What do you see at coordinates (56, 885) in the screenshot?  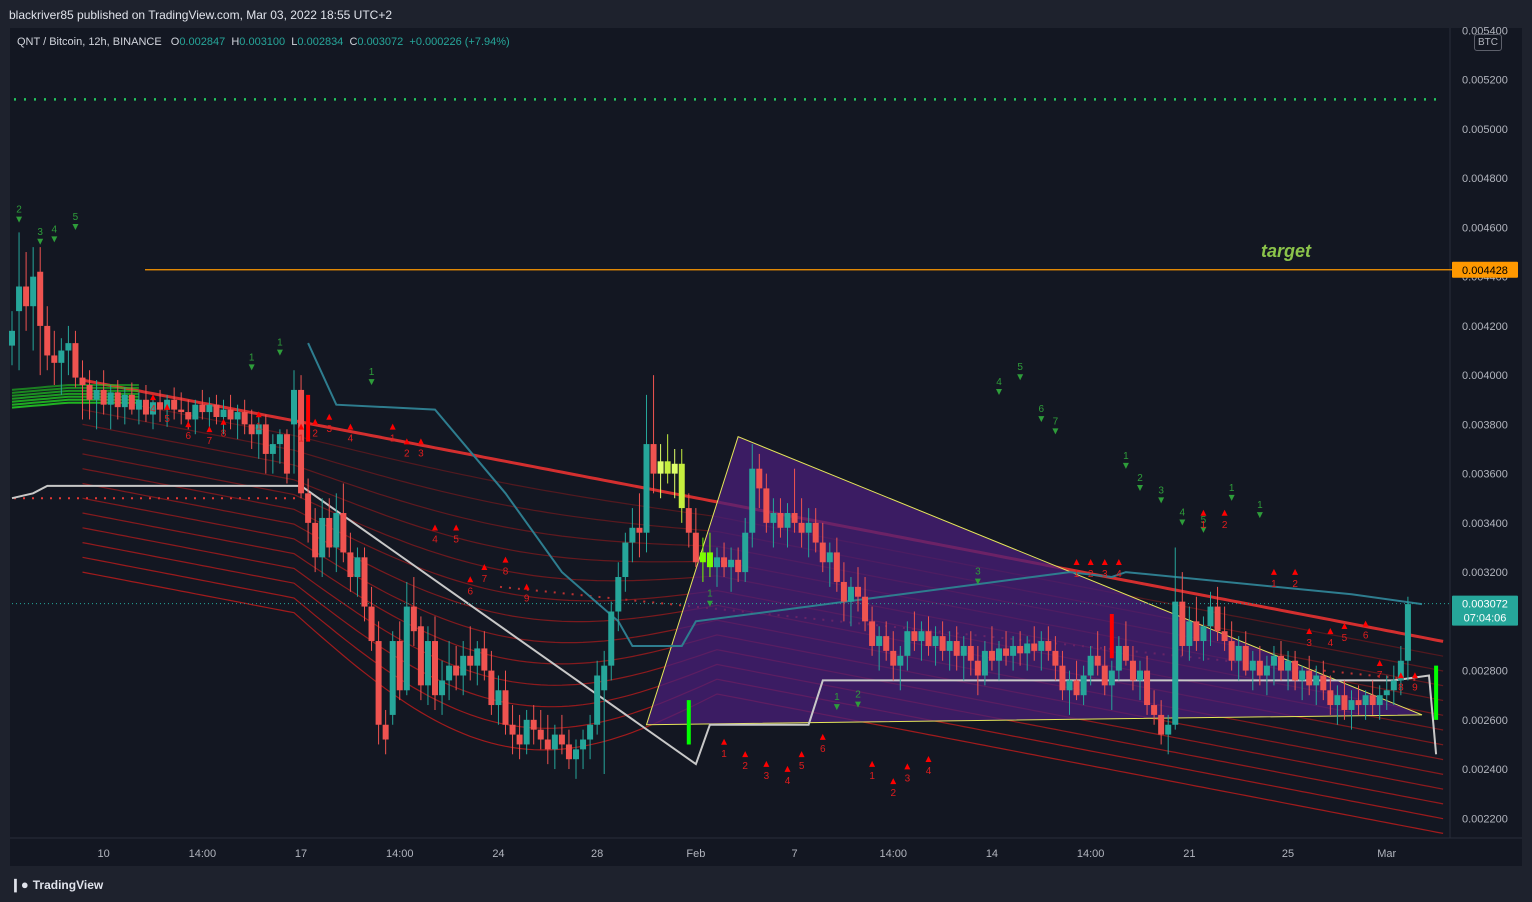 I see `tradingview-brand: ❙● TradingView` at bounding box center [56, 885].